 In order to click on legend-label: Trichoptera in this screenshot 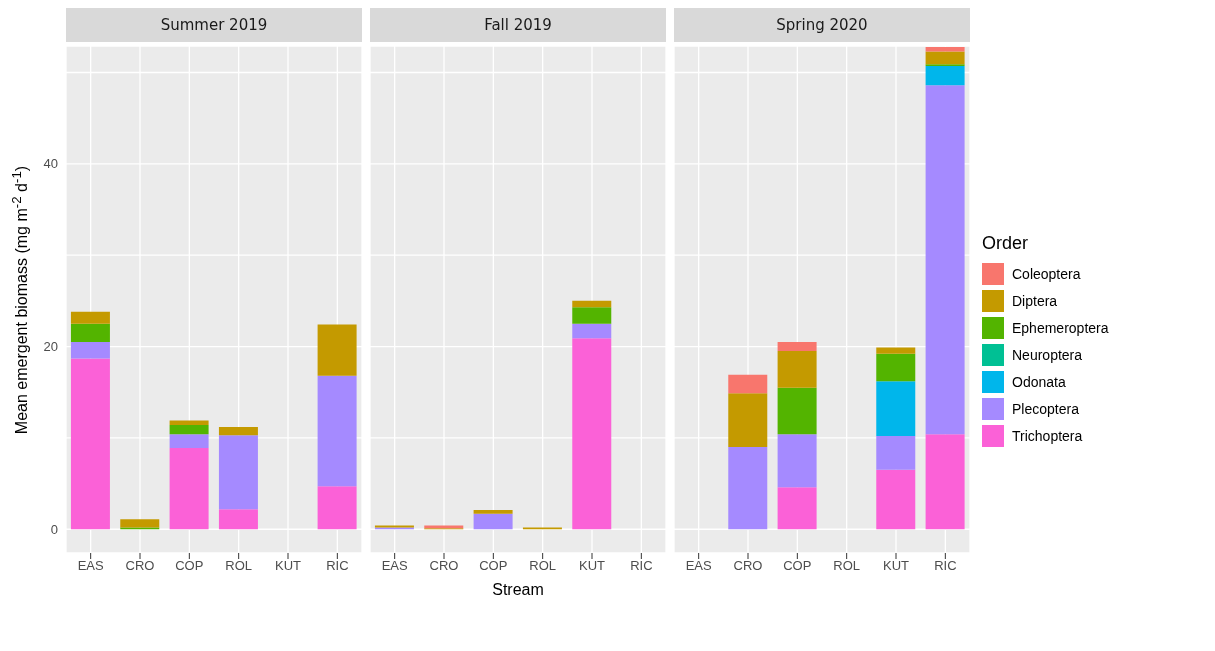, I will do `click(1047, 435)`.